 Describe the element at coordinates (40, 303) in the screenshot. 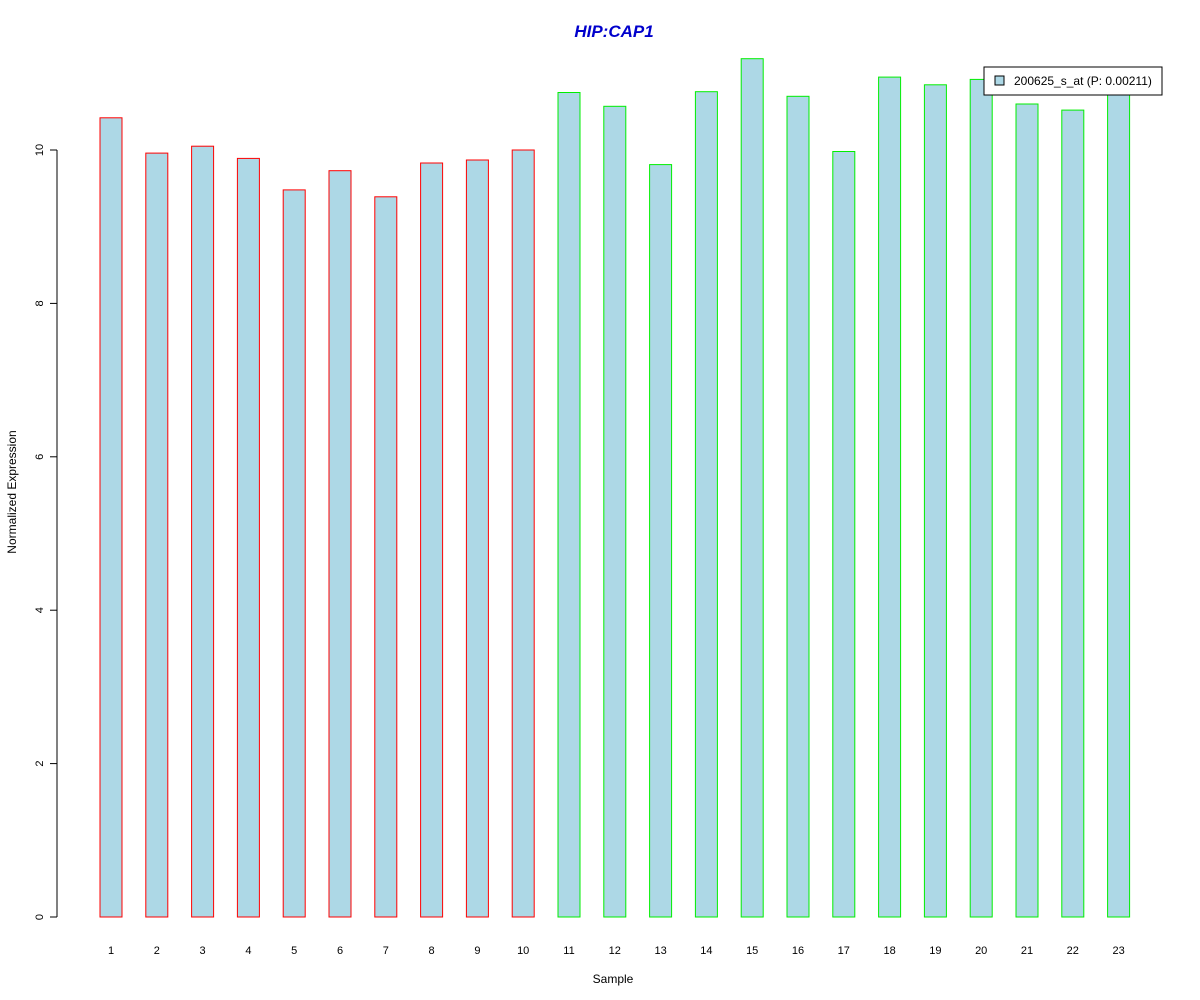

I see `y-tick-label: 8` at that location.